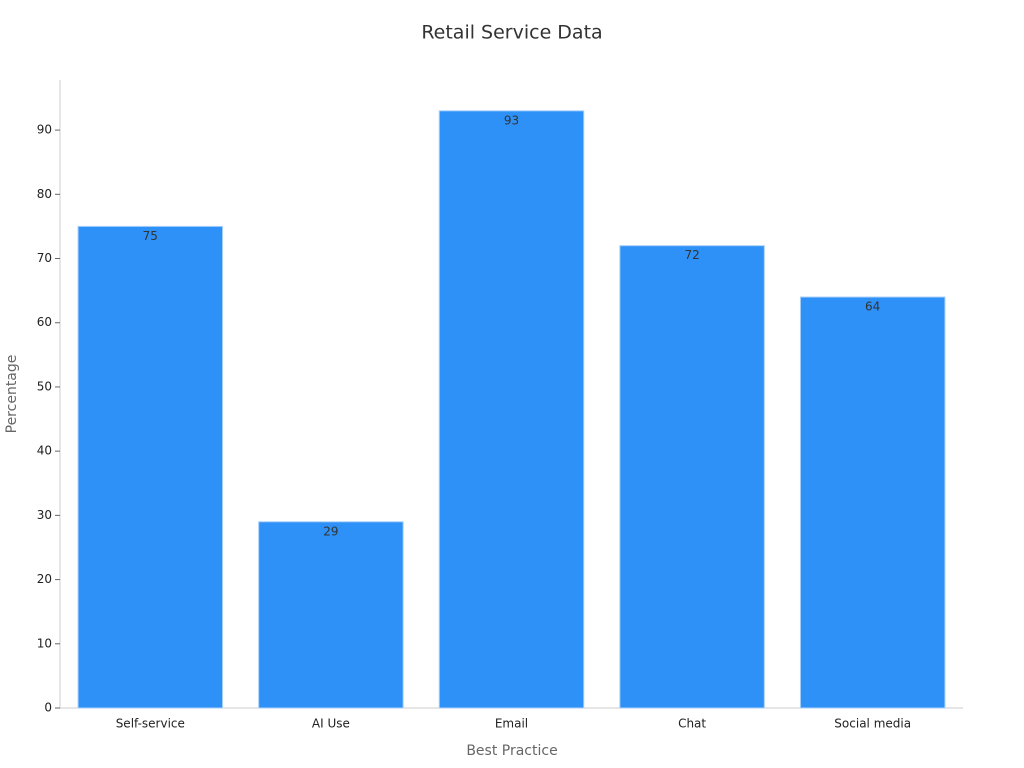 The width and height of the screenshot is (1024, 768). Describe the element at coordinates (44, 579) in the screenshot. I see `y-tick-label: 20` at that location.